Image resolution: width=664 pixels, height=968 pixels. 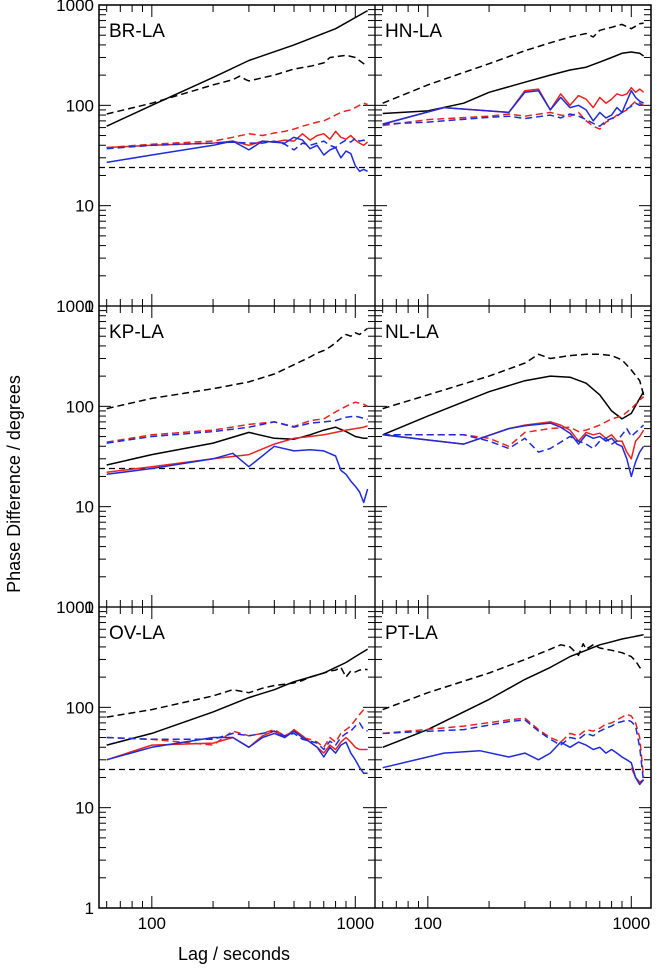 I want to click on x-axis-label: Lag / seconds, so click(x=234, y=954).